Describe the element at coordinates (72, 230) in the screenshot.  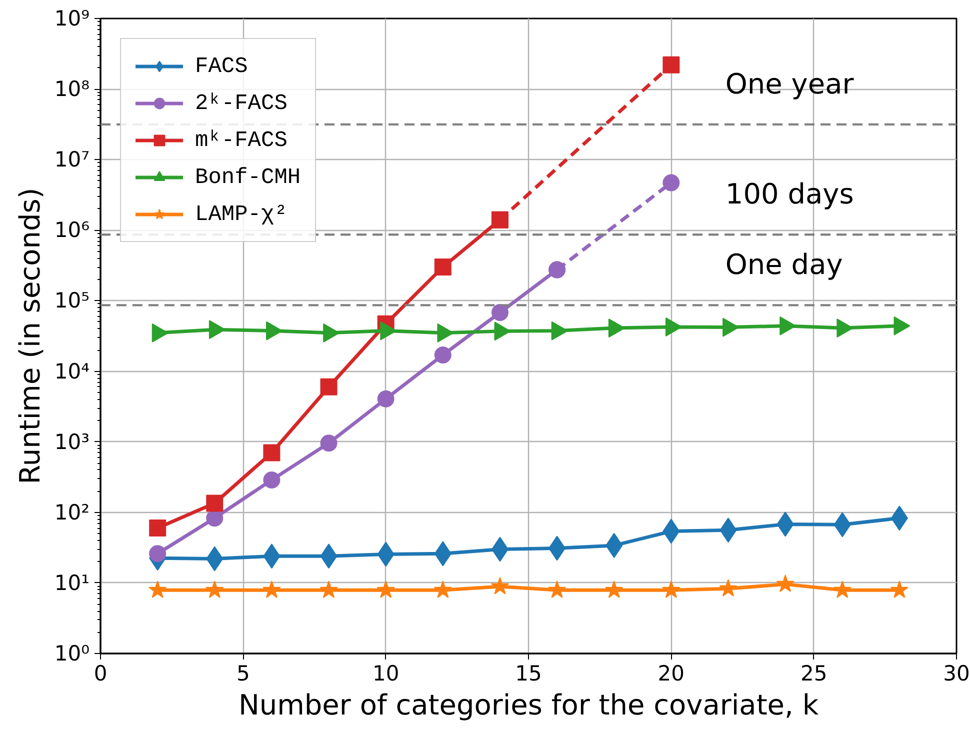
I see `y-tick-label: 10⁶` at that location.